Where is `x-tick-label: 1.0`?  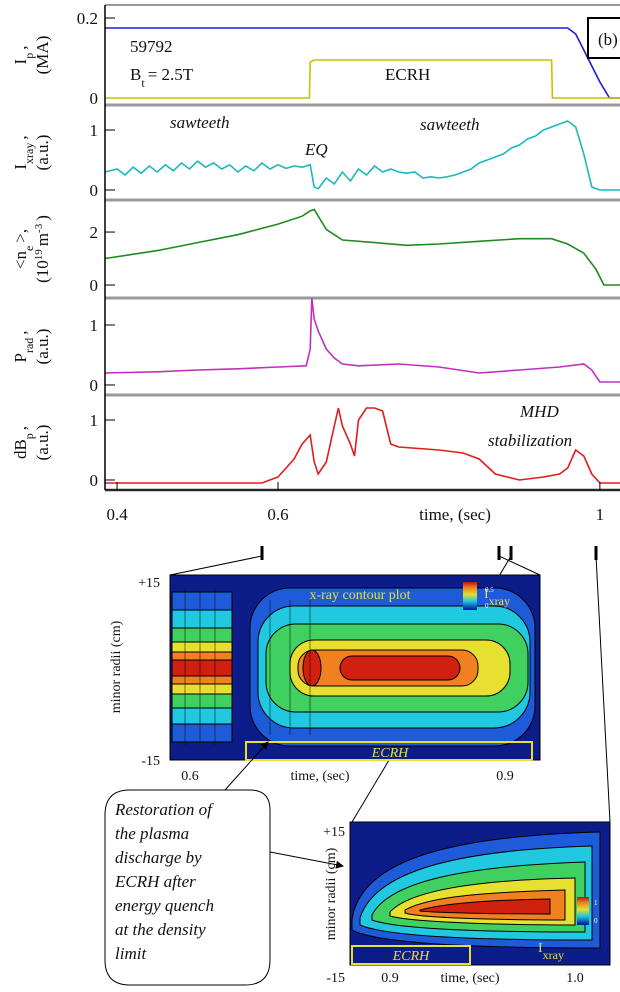
x-tick-label: 1.0 is located at coordinates (575, 978).